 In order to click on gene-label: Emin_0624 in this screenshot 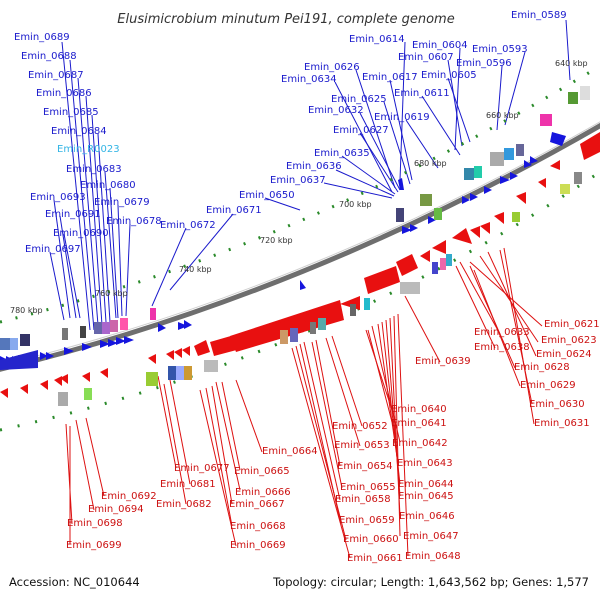, I will do `click(564, 354)`.